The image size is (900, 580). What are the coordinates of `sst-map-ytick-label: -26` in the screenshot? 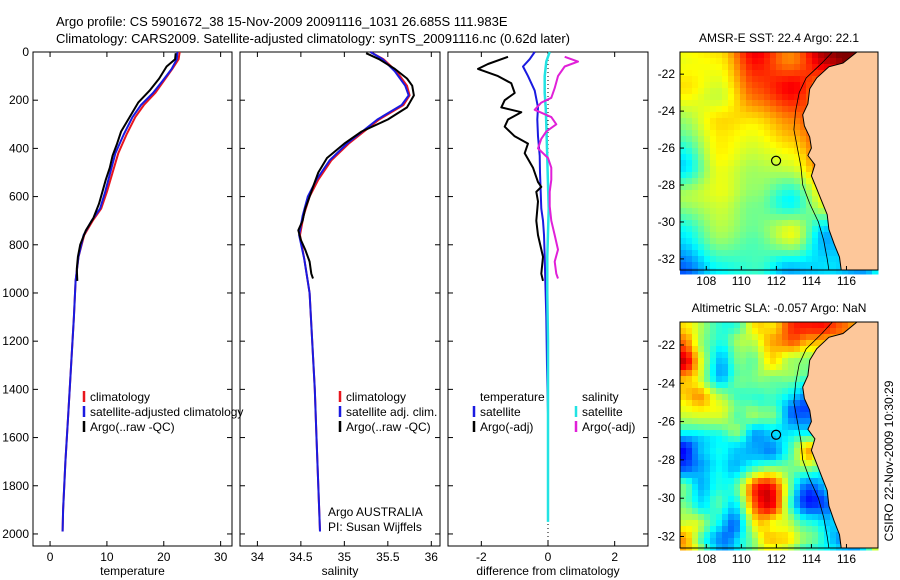 It's located at (667, 148).